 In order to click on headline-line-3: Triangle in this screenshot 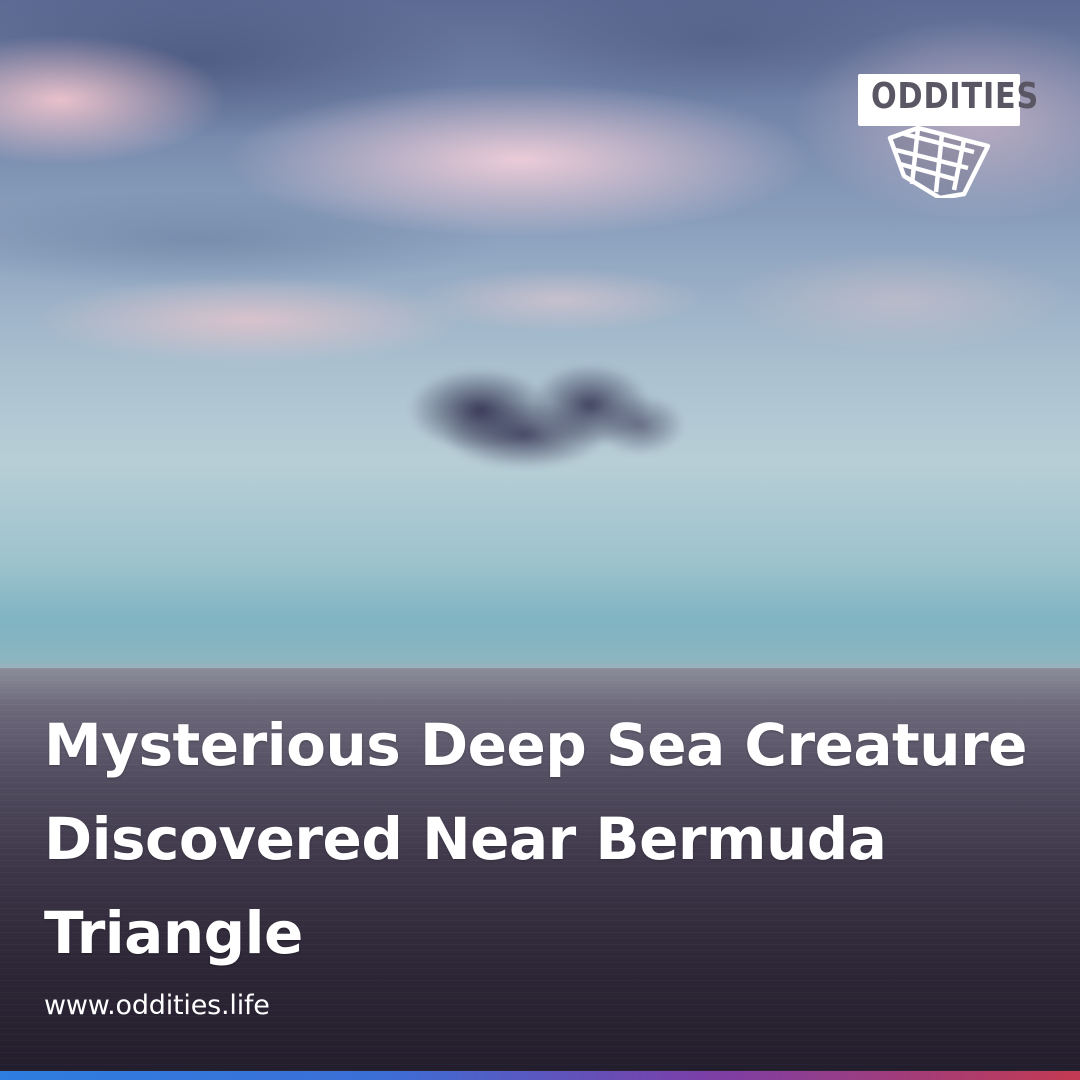, I will do `click(173, 933)`.